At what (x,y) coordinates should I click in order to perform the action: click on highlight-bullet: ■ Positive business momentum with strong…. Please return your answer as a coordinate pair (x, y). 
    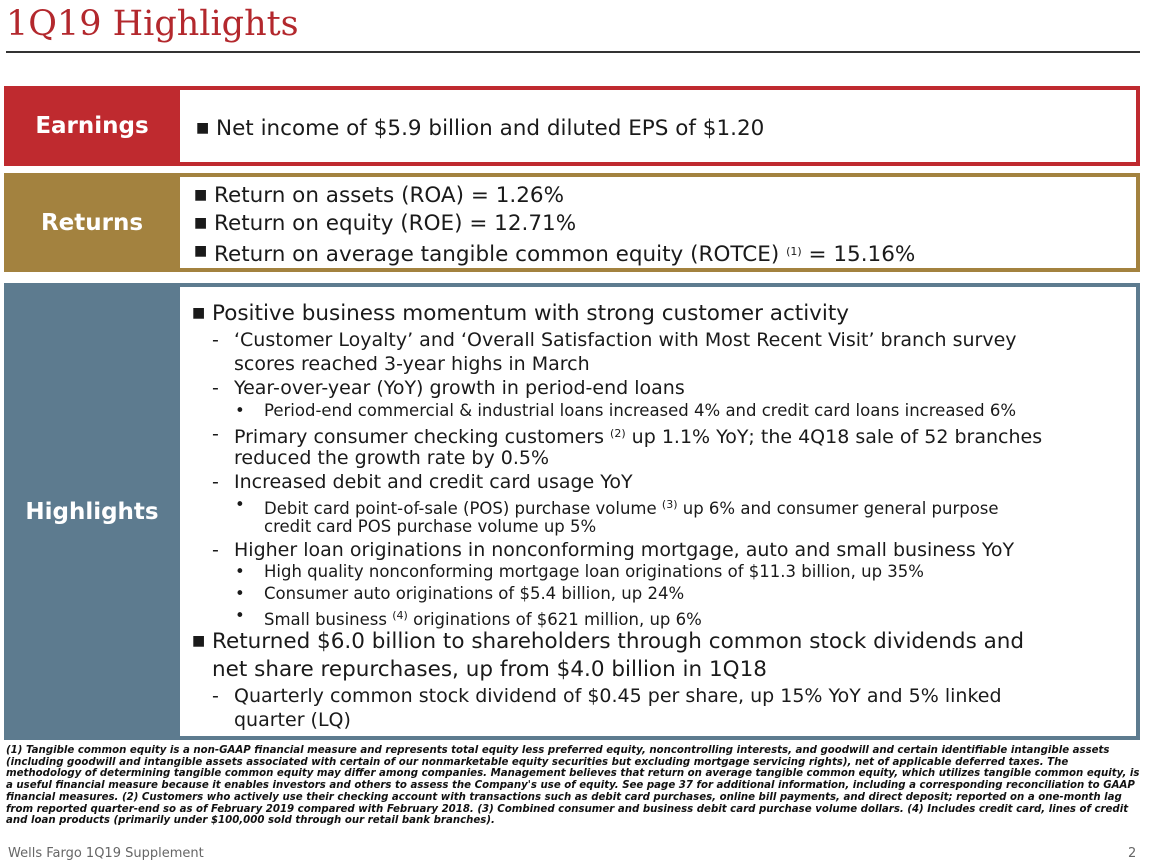
    Looking at the image, I should click on (521, 313).